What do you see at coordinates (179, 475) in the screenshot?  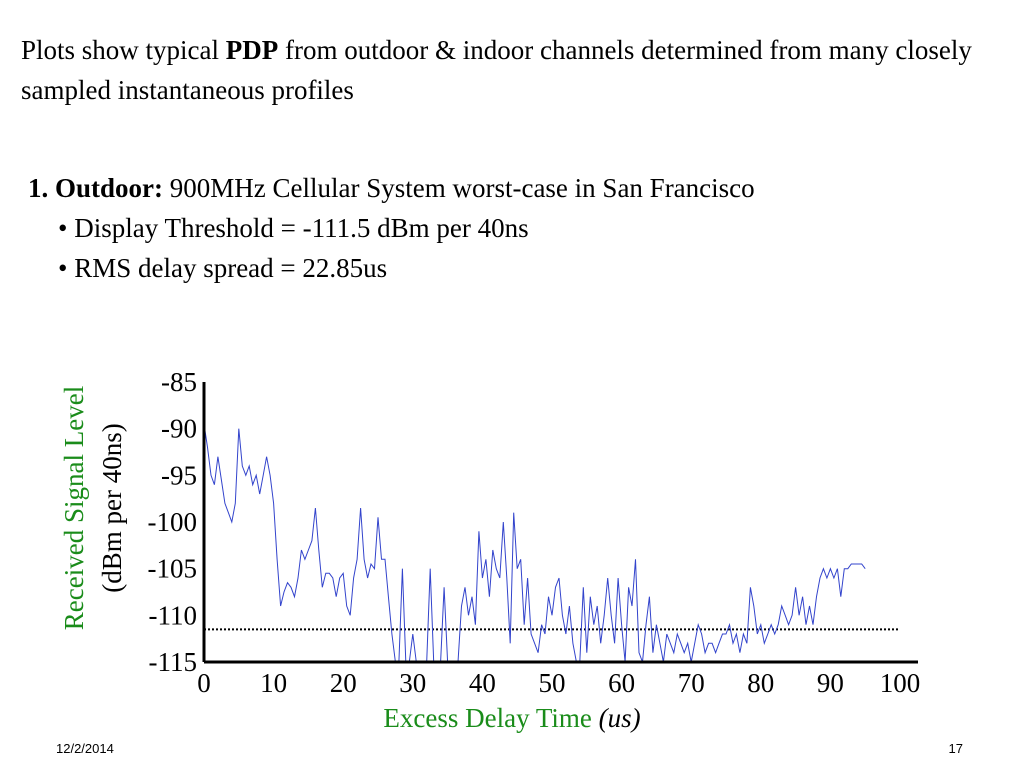 I see `y-tick-label: -95` at bounding box center [179, 475].